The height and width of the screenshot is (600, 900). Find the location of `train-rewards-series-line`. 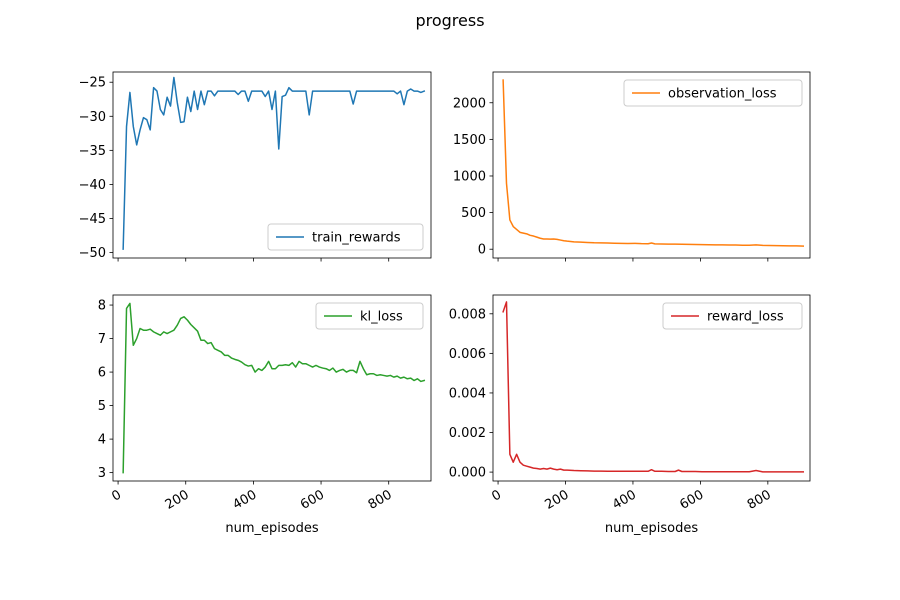

train-rewards-series-line is located at coordinates (274, 163).